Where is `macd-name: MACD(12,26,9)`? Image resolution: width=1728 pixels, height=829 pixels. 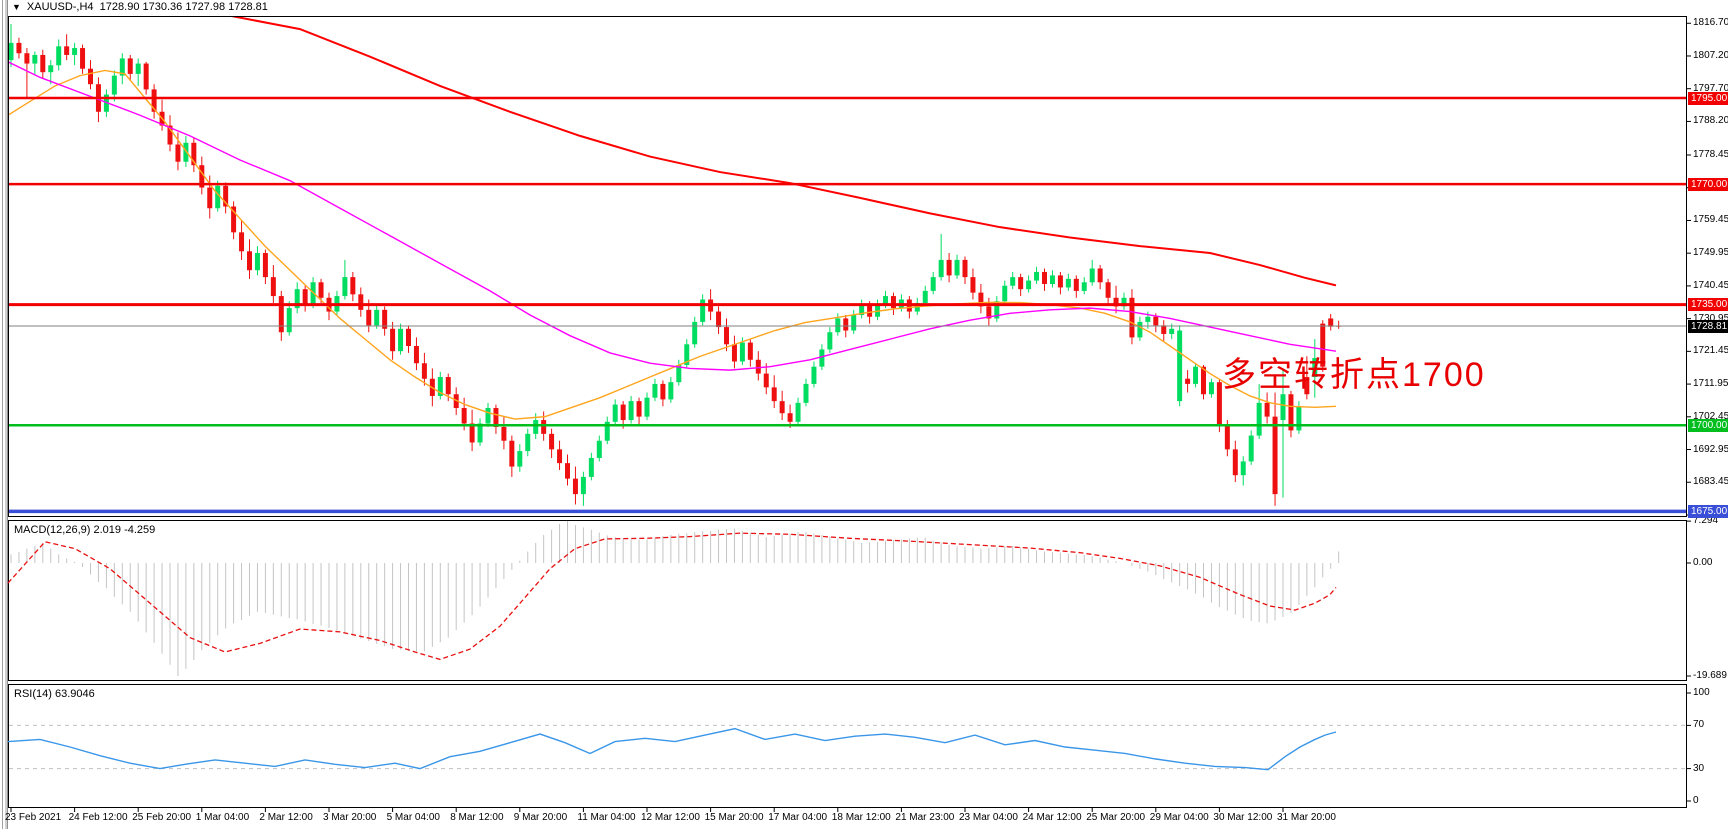
macd-name: MACD(12,26,9) is located at coordinates (52, 530).